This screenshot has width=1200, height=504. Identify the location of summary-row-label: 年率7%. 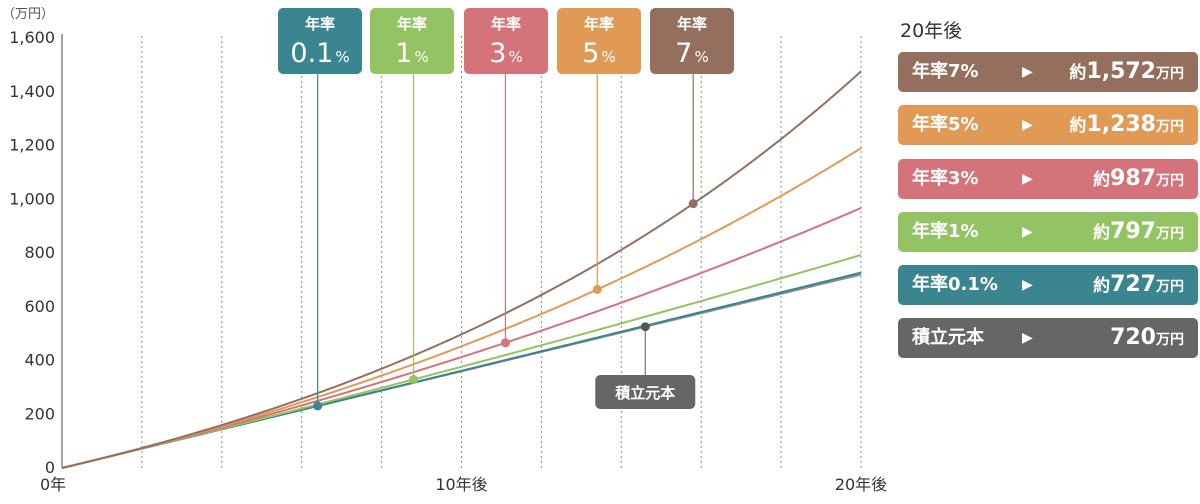
(945, 71).